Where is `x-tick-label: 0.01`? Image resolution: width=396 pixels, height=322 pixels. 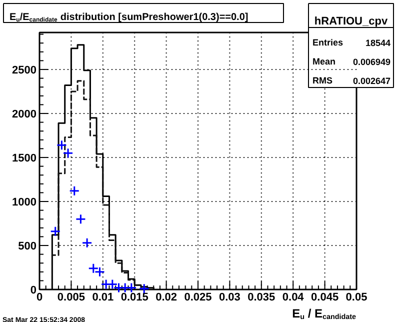
x-tick-label: 0.01 is located at coordinates (103, 298).